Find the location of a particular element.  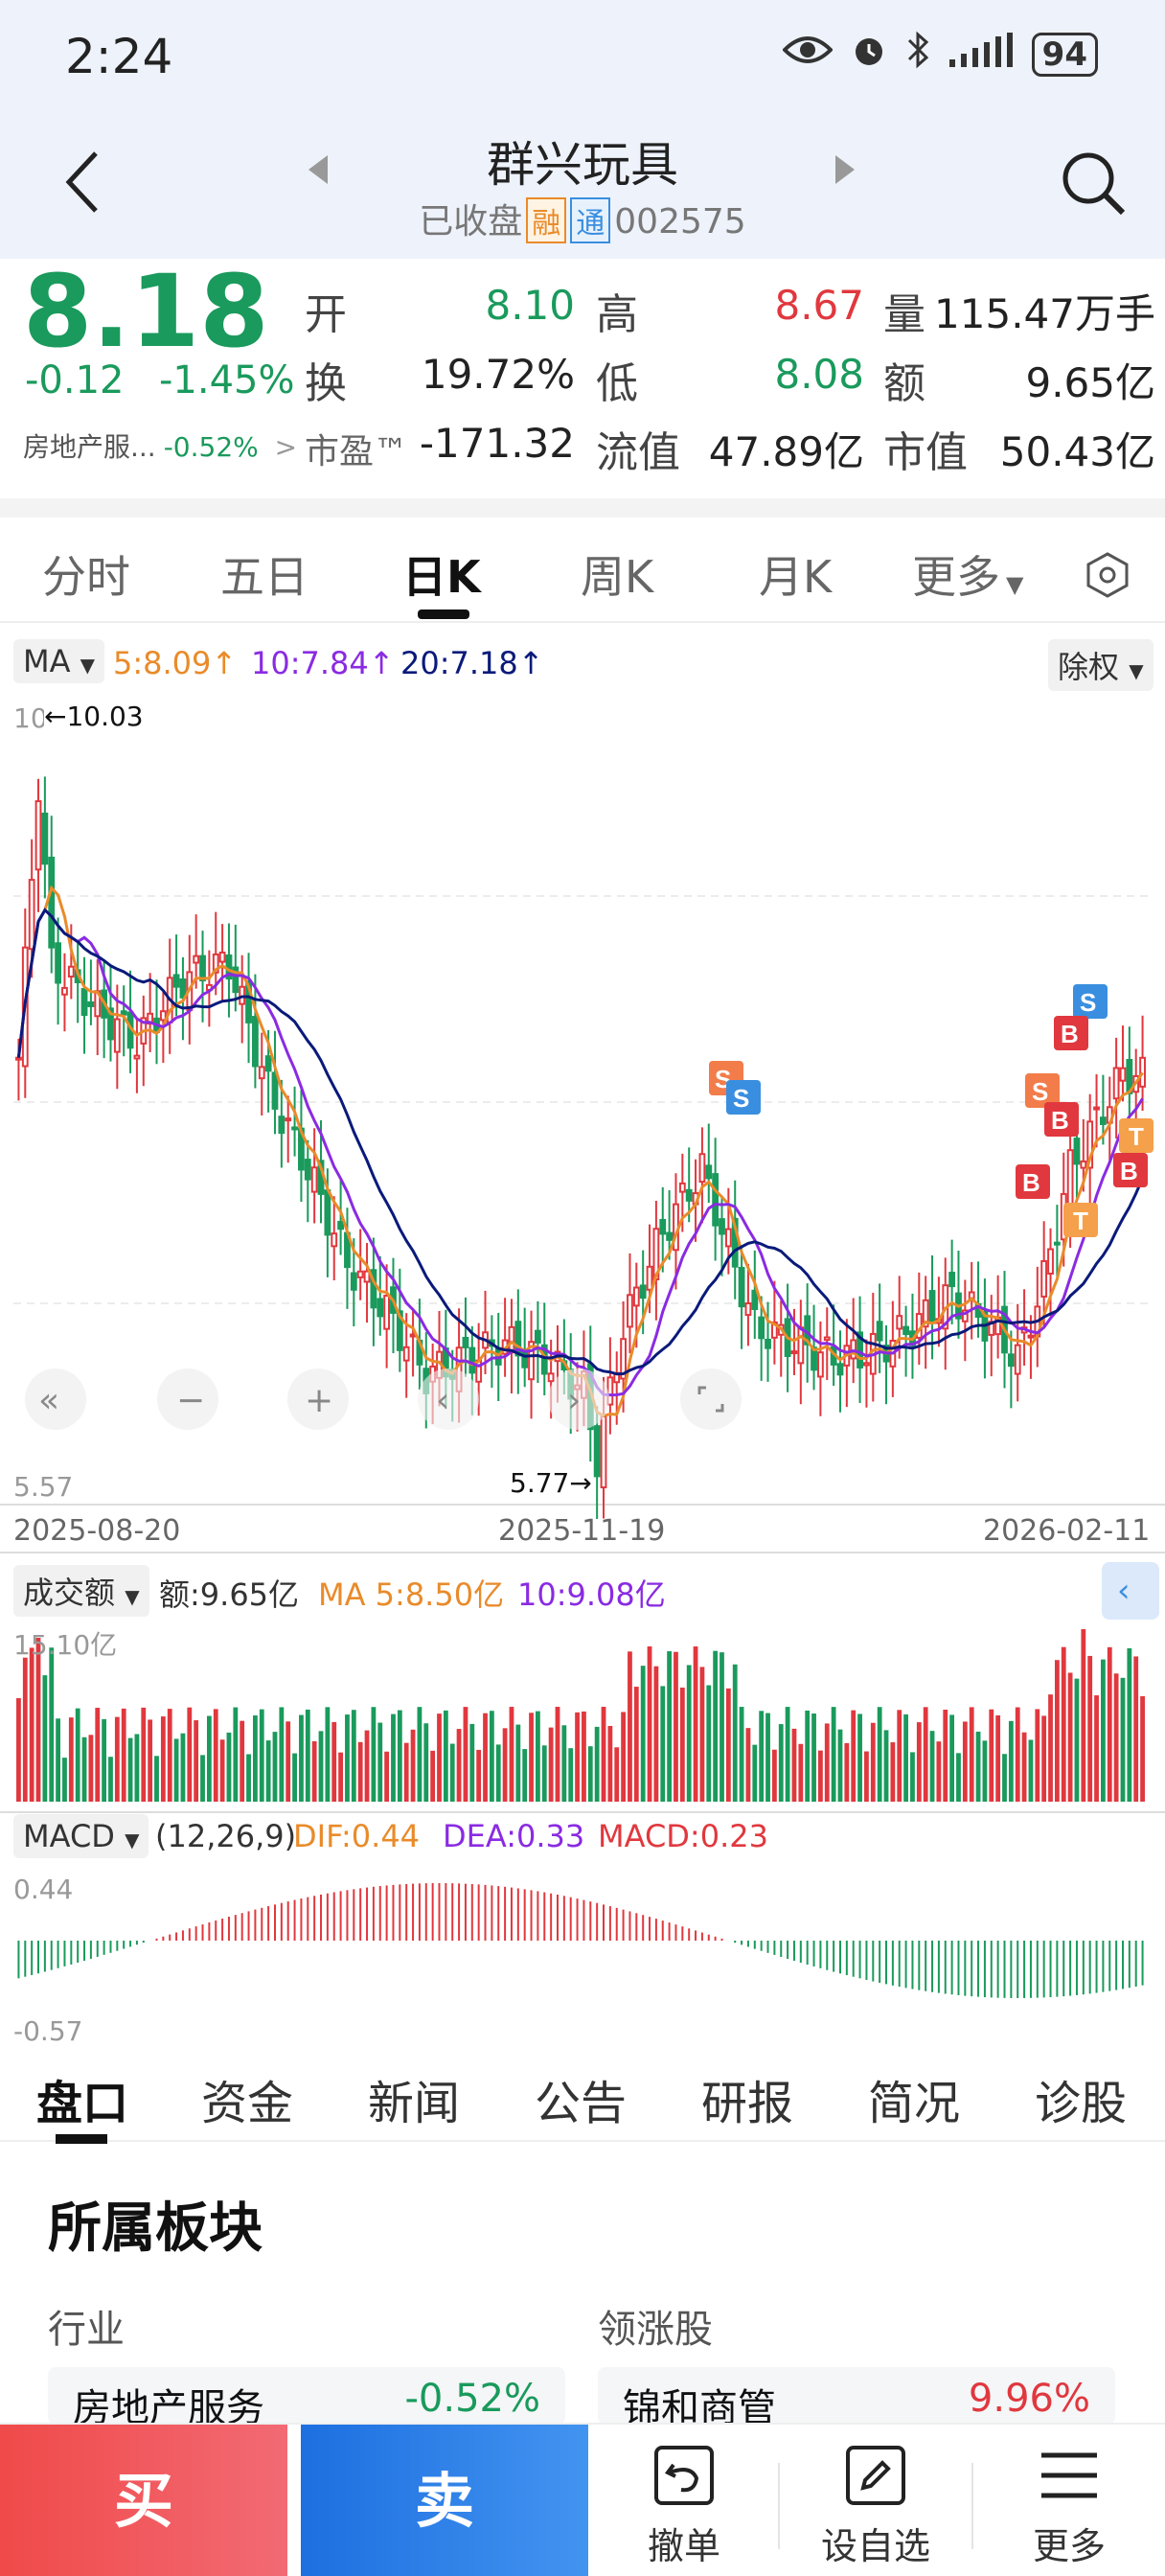

fullscreen-button is located at coordinates (711, 1399).